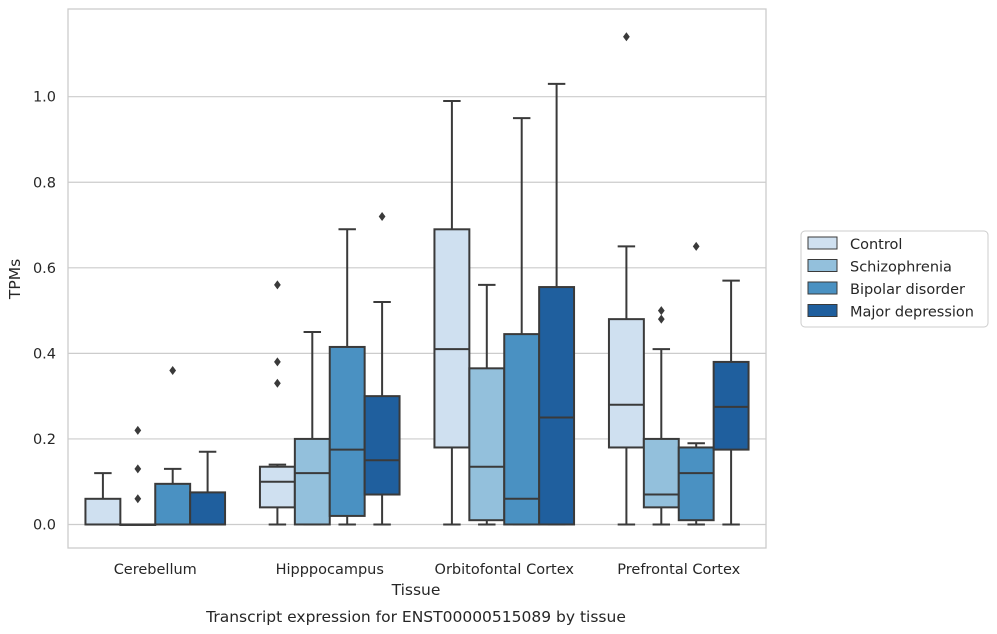 The image size is (997, 634). Describe the element at coordinates (505, 570) in the screenshot. I see `x-tick-label: Orbitofontal Cortex` at that location.